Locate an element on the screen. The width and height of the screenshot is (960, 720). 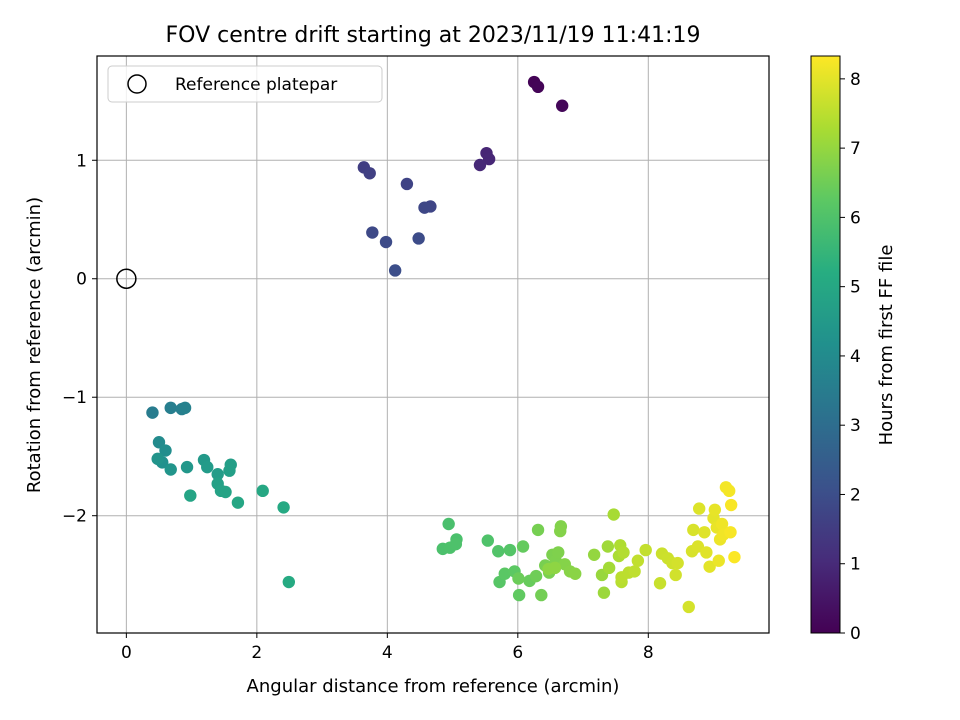
legend-box is located at coordinates (245, 84).